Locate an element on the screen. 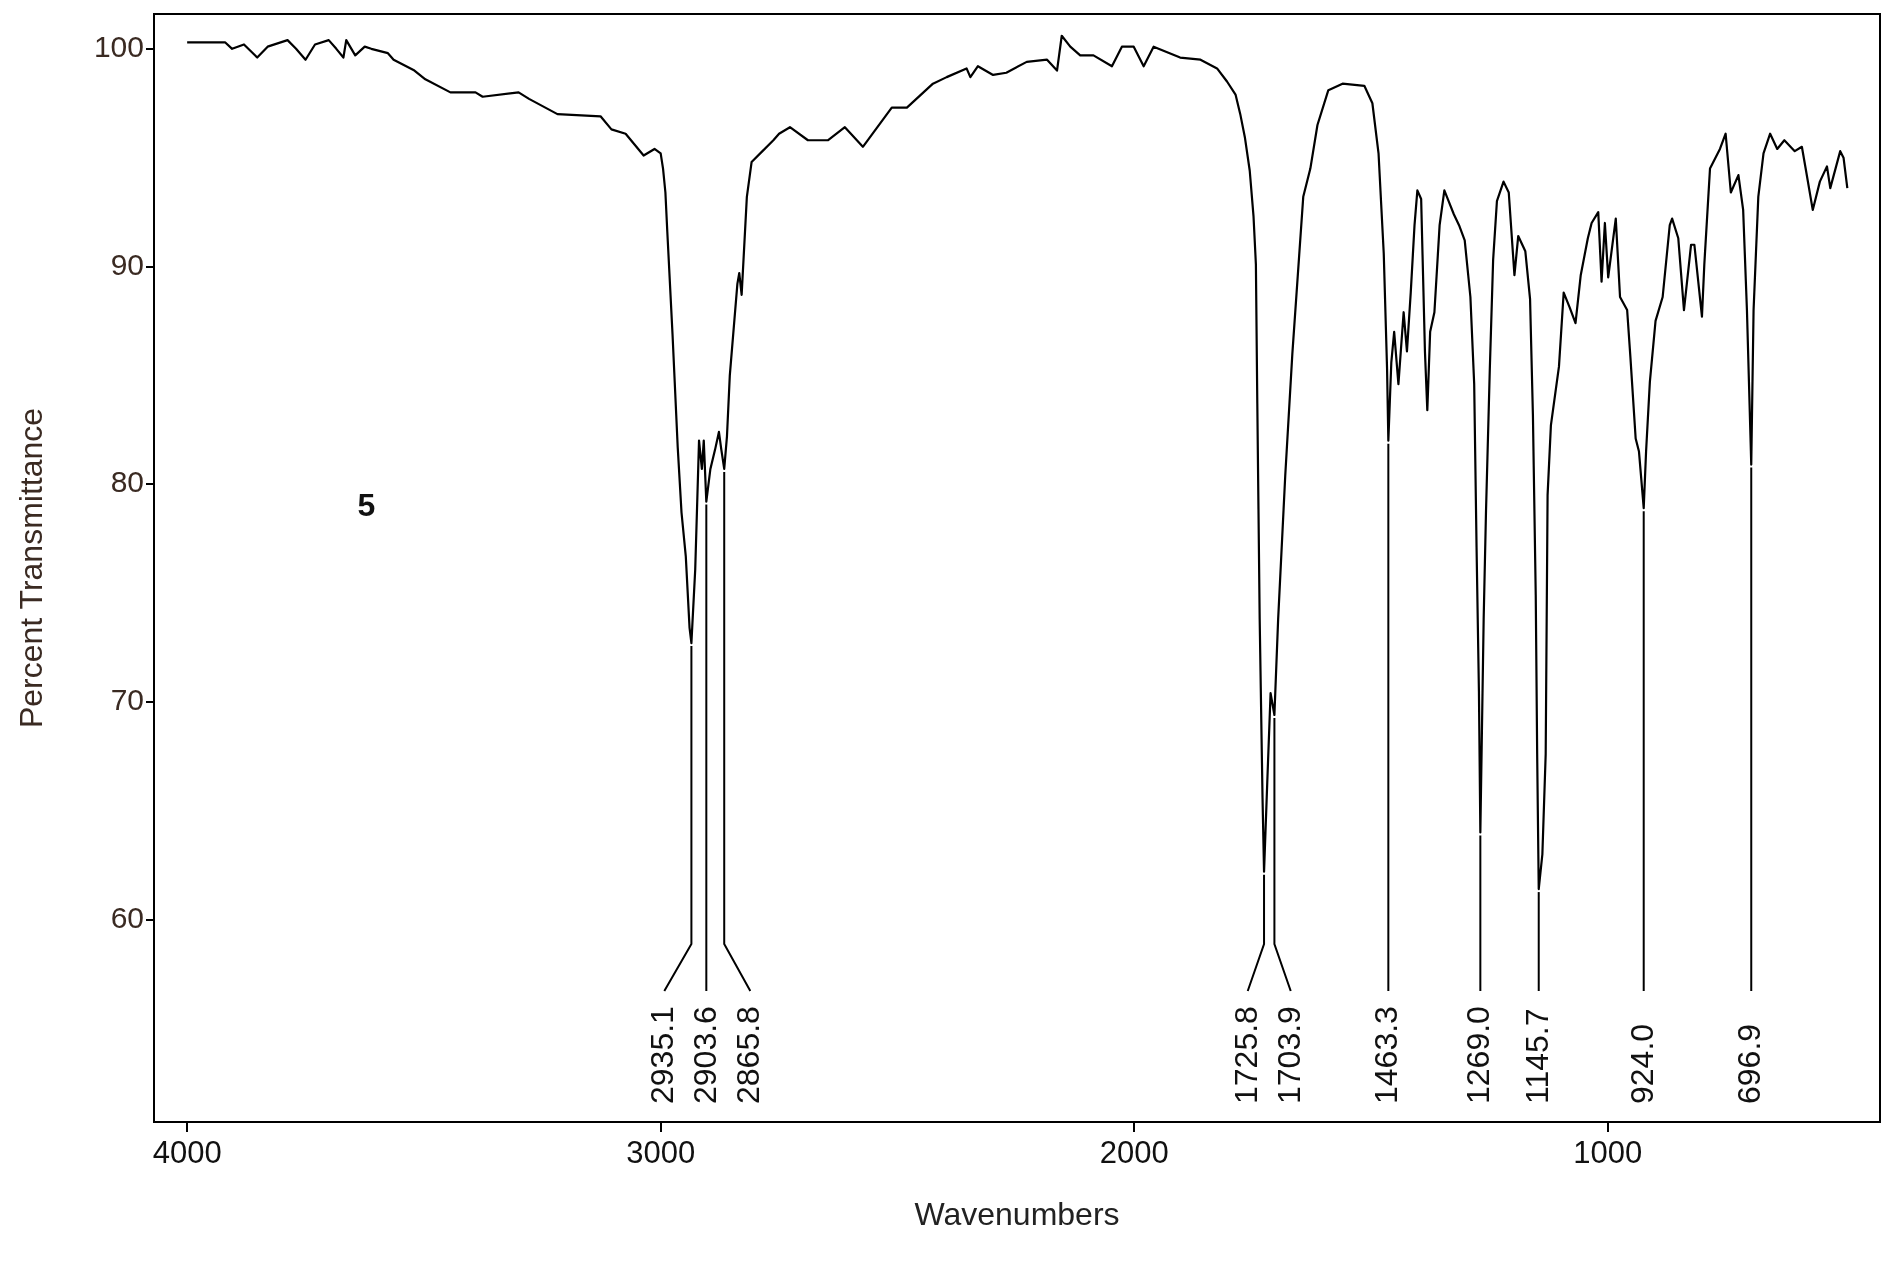 Image resolution: width=1892 pixels, height=1267 pixels. annotation: 924.0 is located at coordinates (1641, 1063).